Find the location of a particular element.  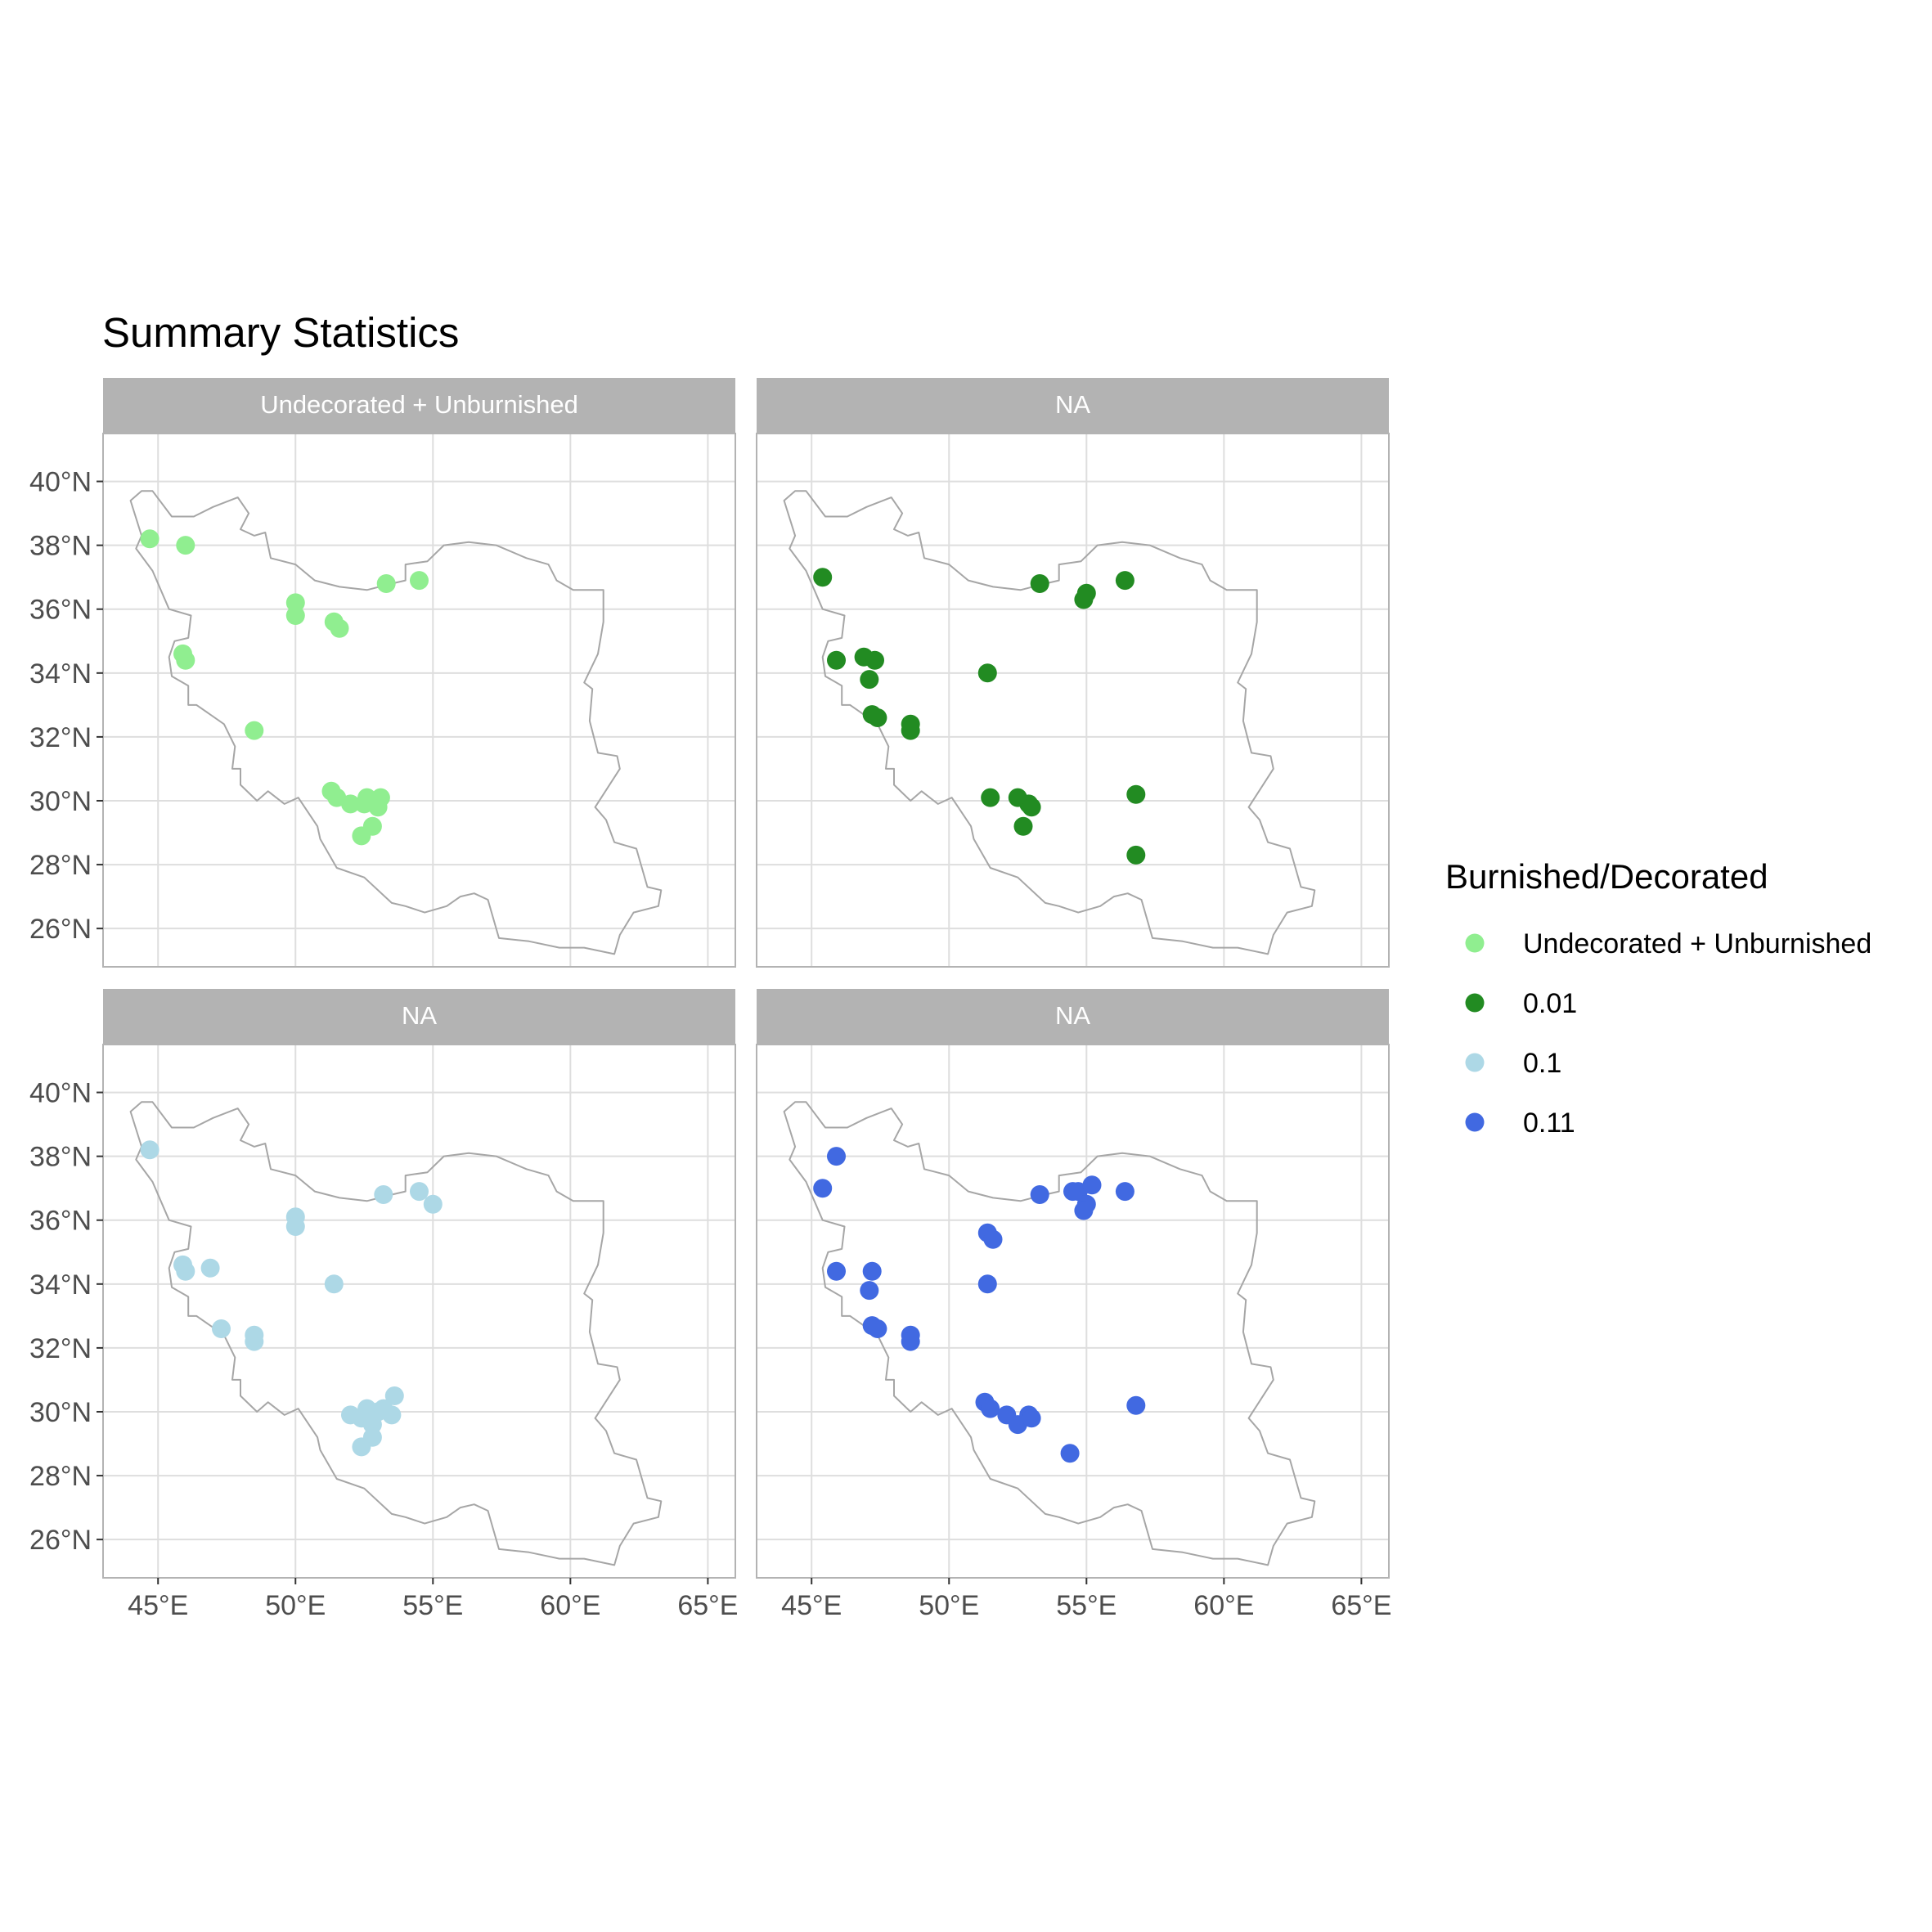

map-panel-2: NA is located at coordinates (1073, 673).